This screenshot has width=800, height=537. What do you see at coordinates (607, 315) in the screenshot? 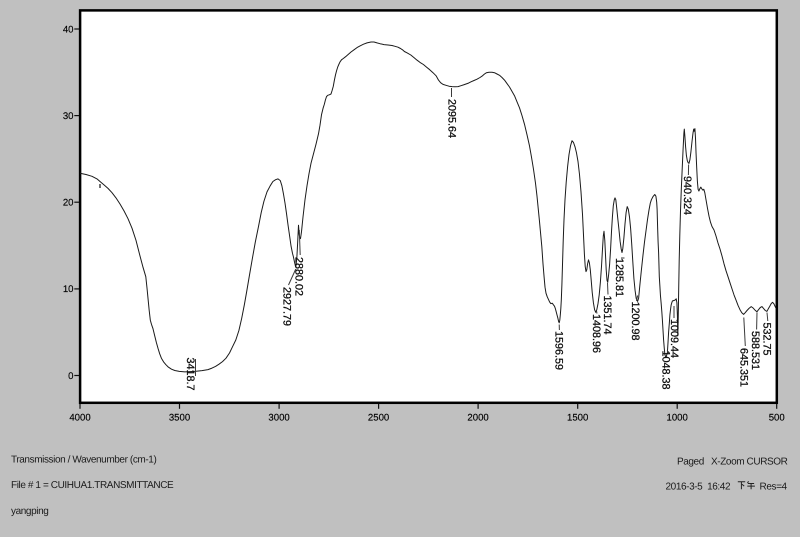
I see `svg-text: 1351.74` at bounding box center [607, 315].